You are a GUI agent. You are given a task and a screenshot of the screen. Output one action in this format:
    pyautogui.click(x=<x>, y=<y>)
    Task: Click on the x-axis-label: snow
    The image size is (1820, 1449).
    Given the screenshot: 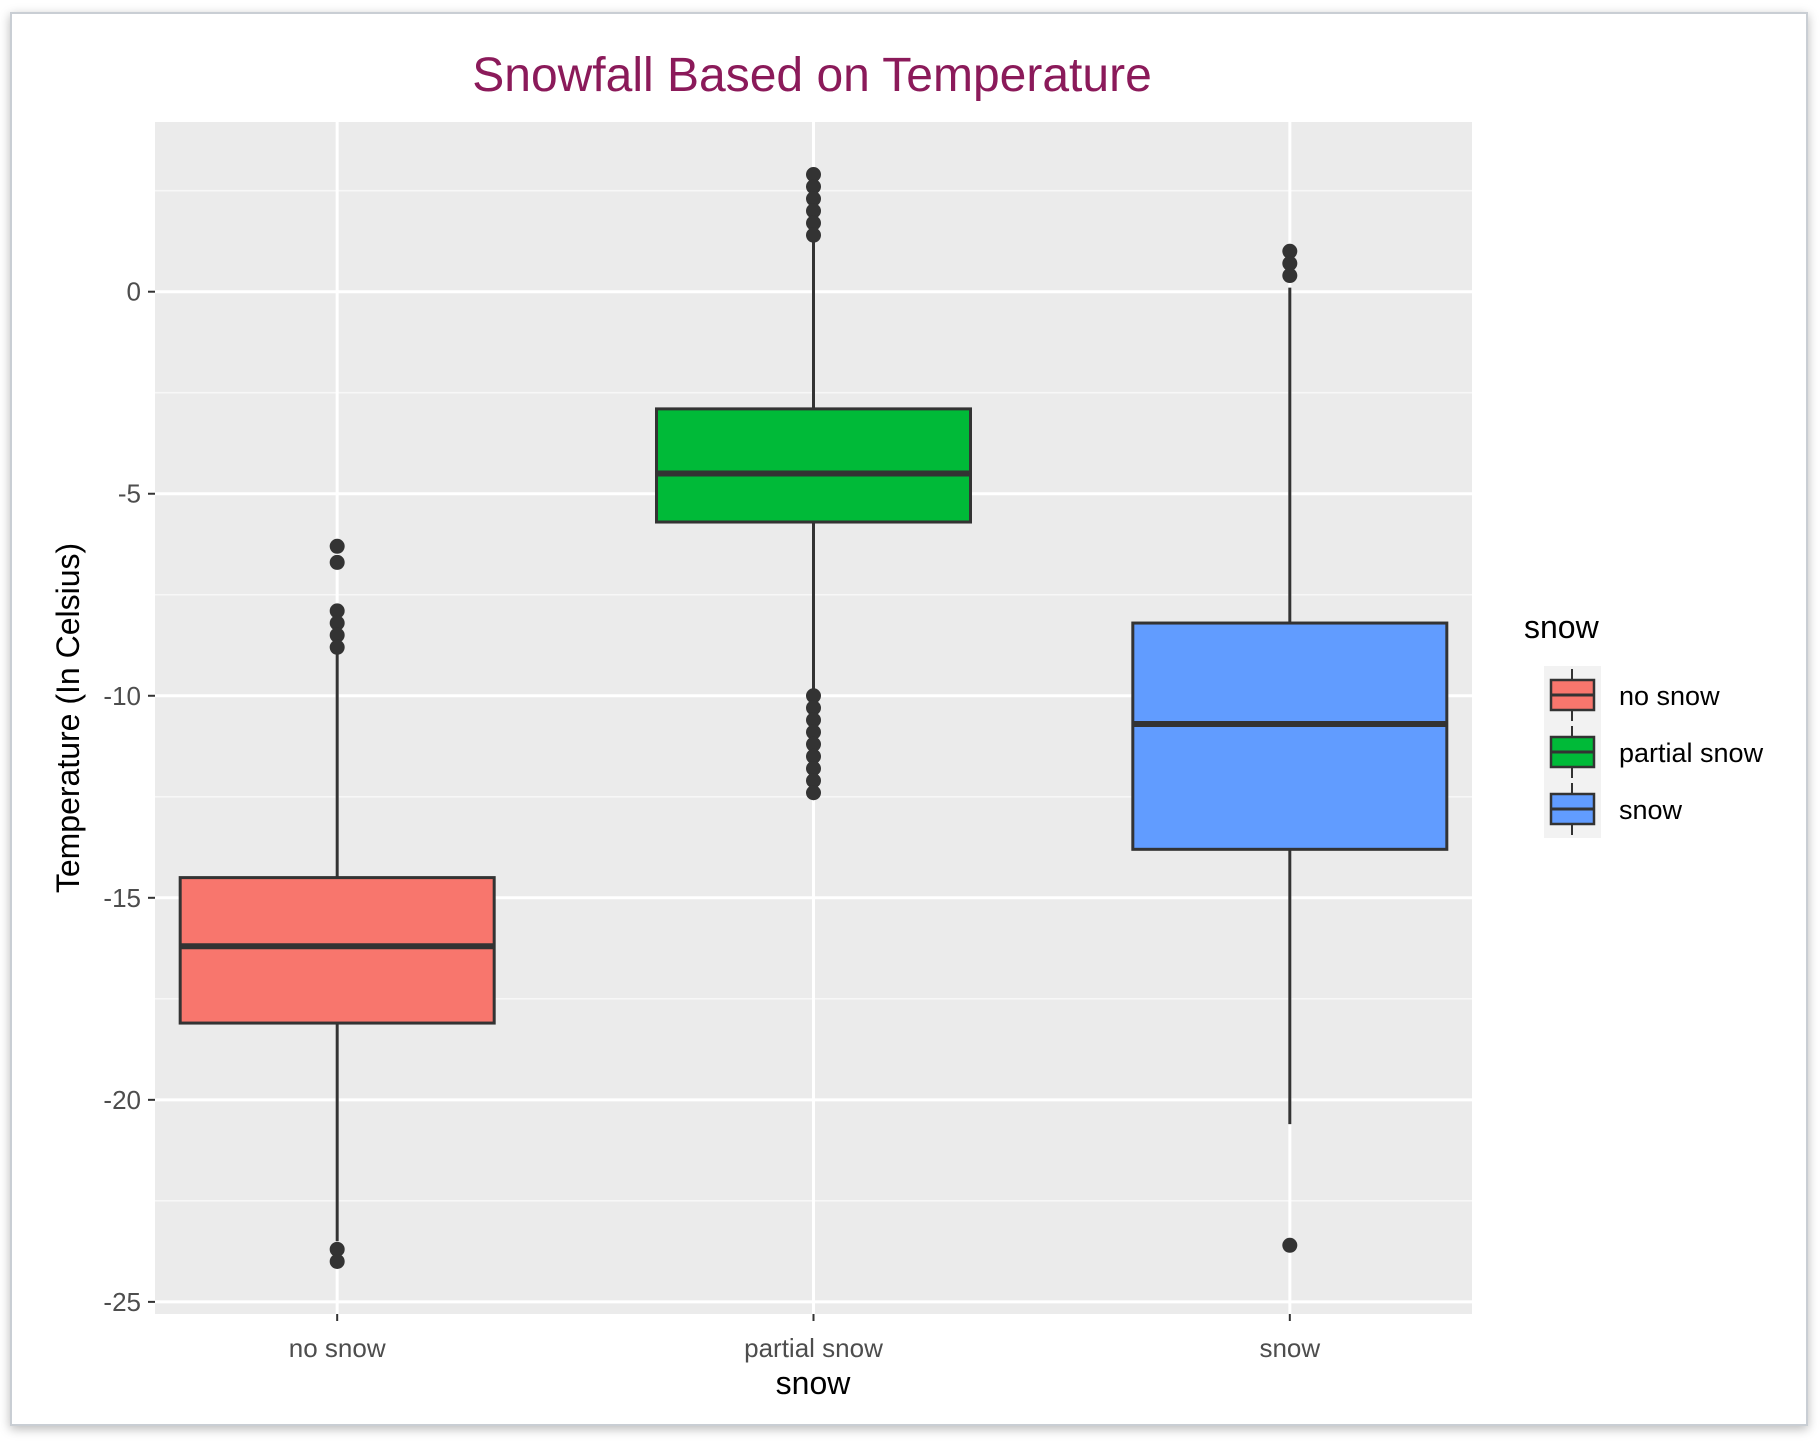 What is the action you would take?
    pyautogui.click(x=814, y=1383)
    